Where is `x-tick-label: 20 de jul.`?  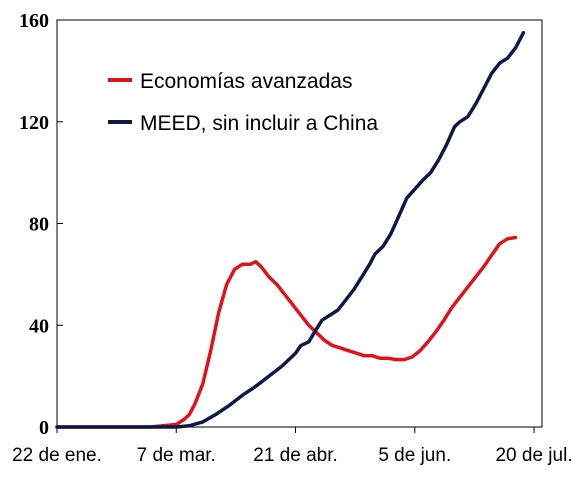 x-tick-label: 20 de jul. is located at coordinates (533, 455).